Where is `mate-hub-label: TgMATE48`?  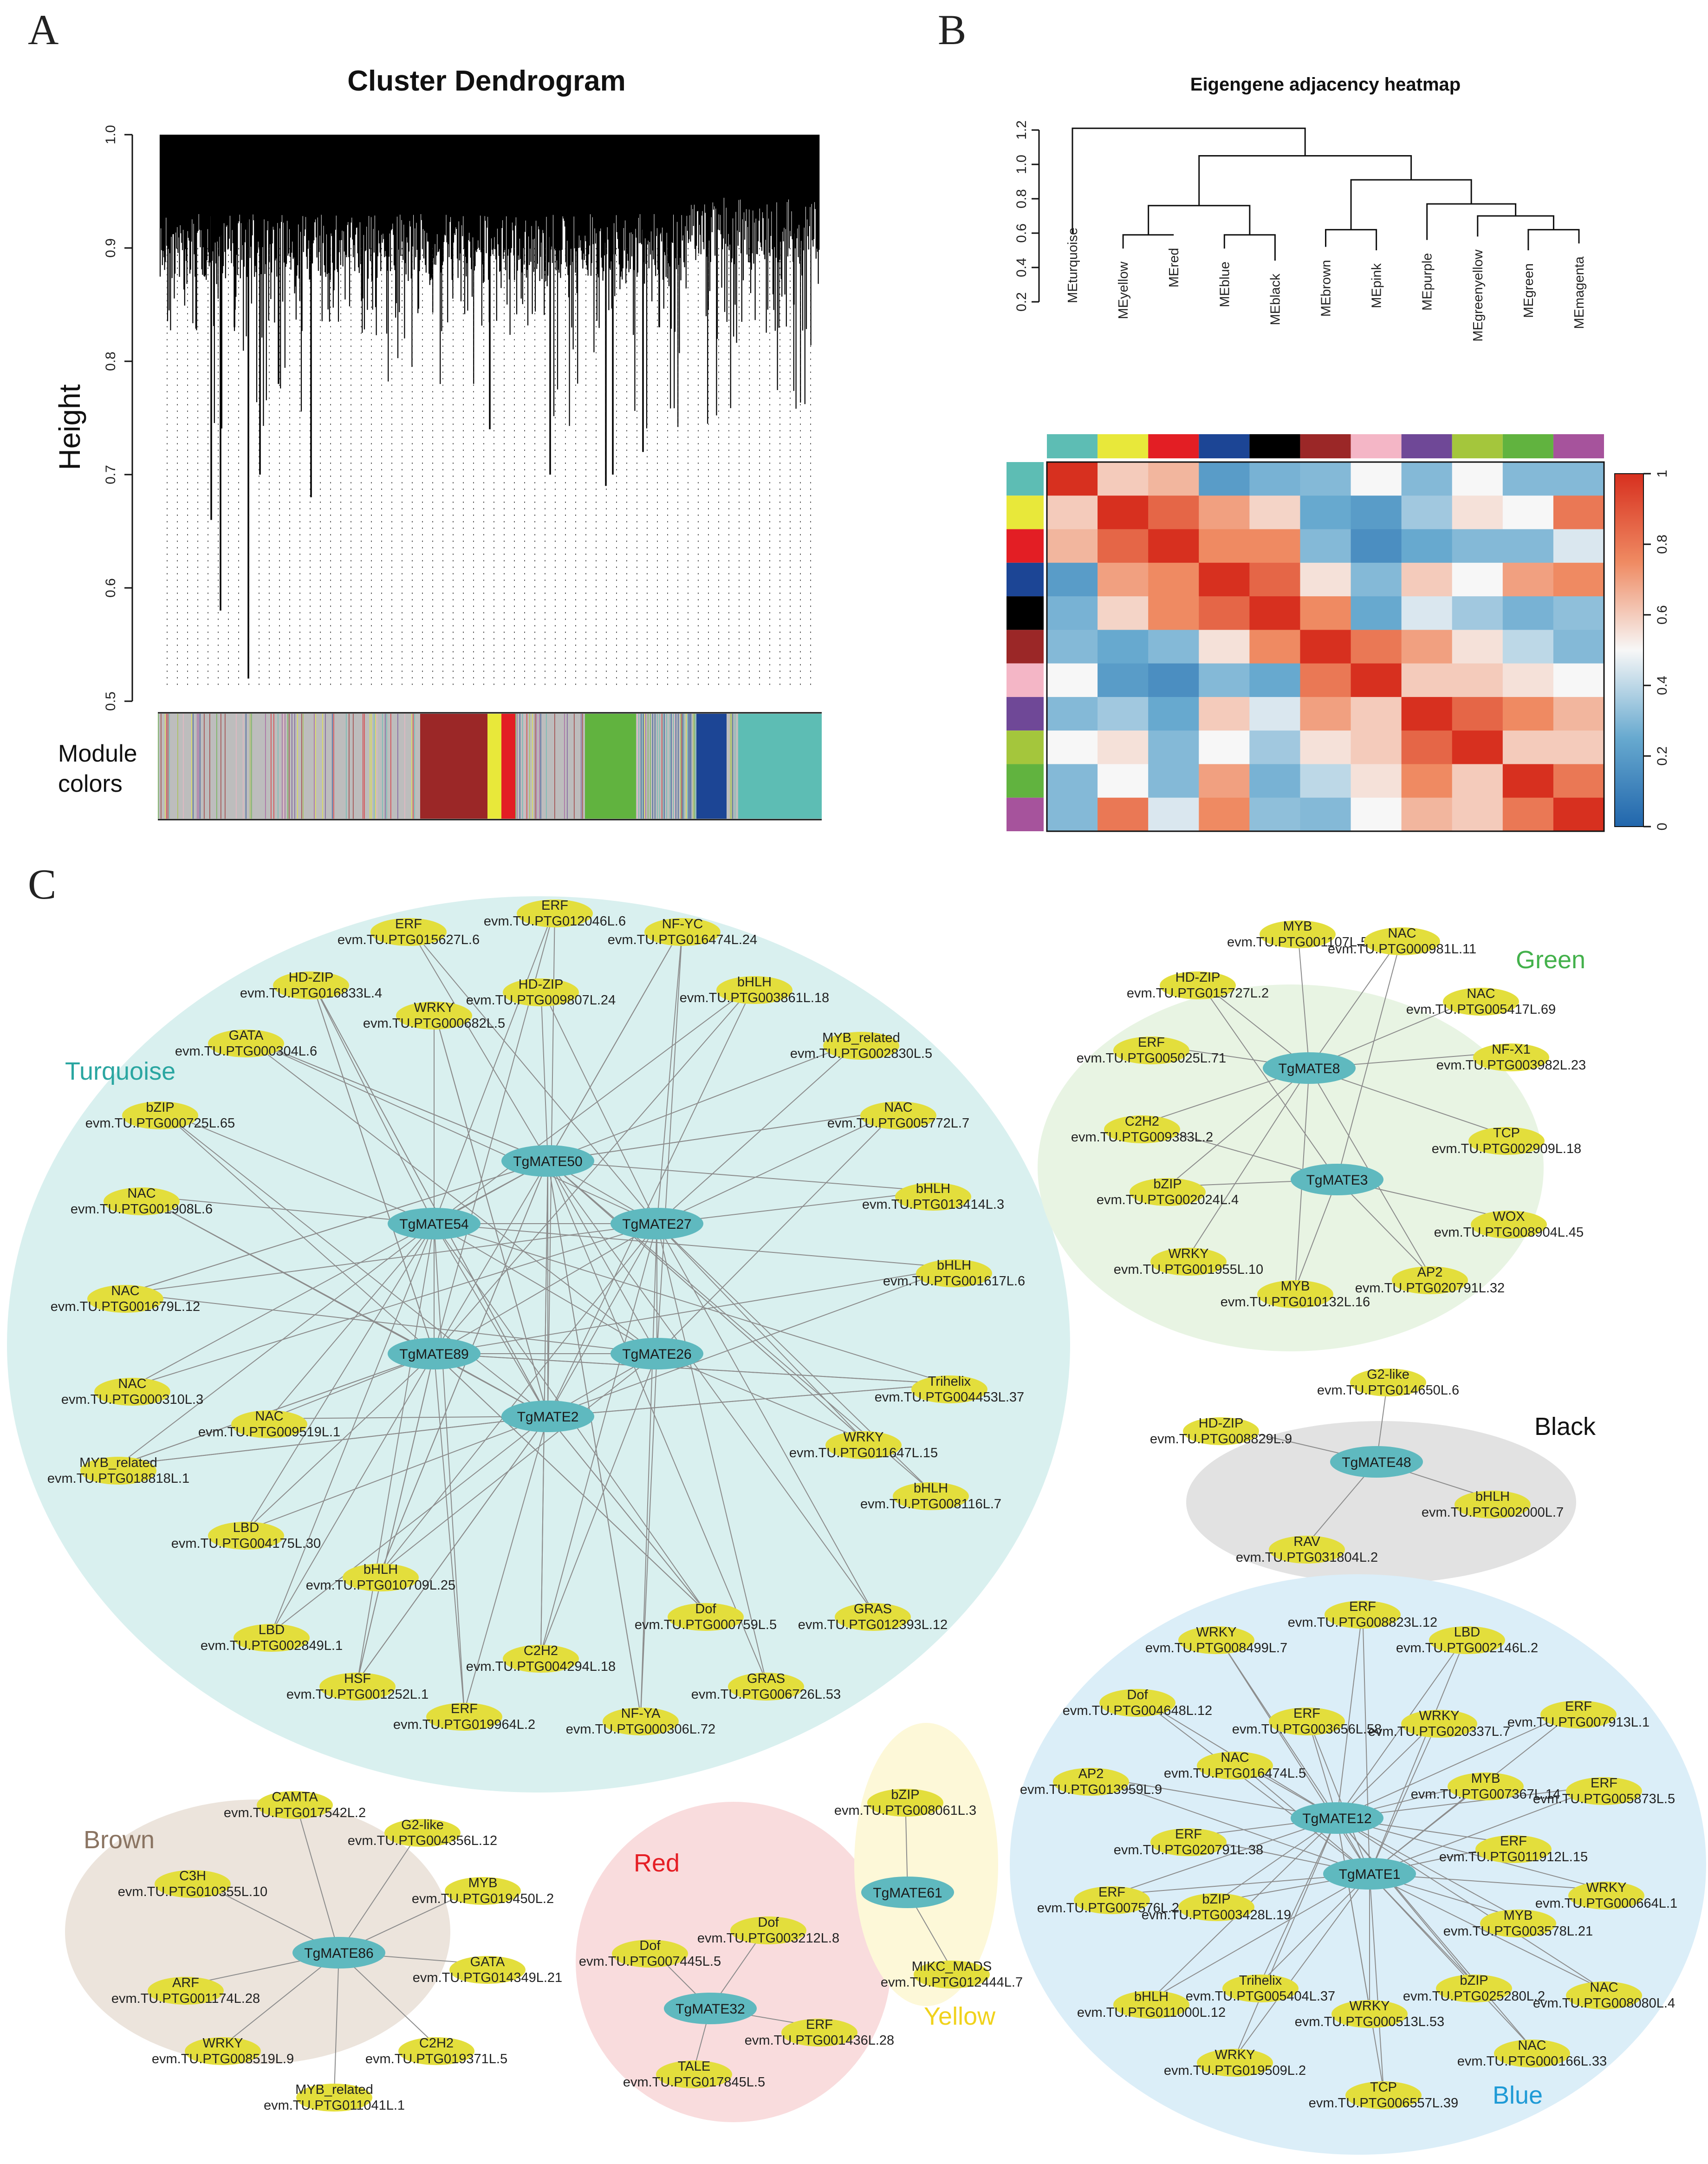
mate-hub-label: TgMATE48 is located at coordinates (1377, 1462).